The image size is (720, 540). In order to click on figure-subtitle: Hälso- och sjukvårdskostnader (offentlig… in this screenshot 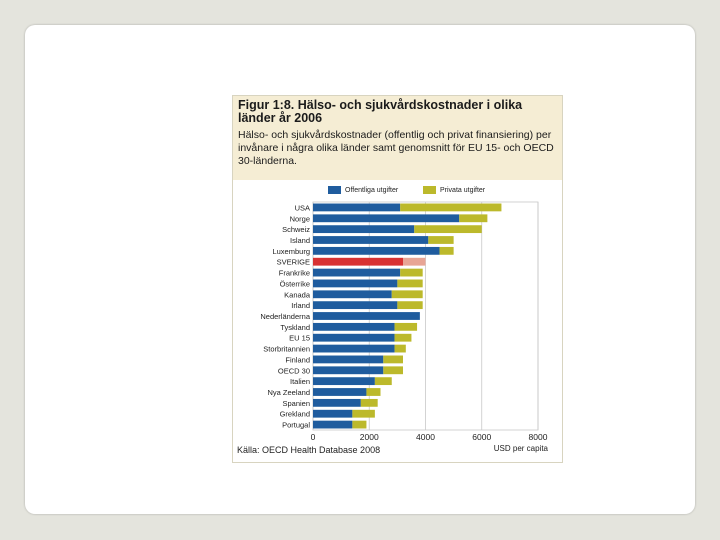, I will do `click(396, 148)`.